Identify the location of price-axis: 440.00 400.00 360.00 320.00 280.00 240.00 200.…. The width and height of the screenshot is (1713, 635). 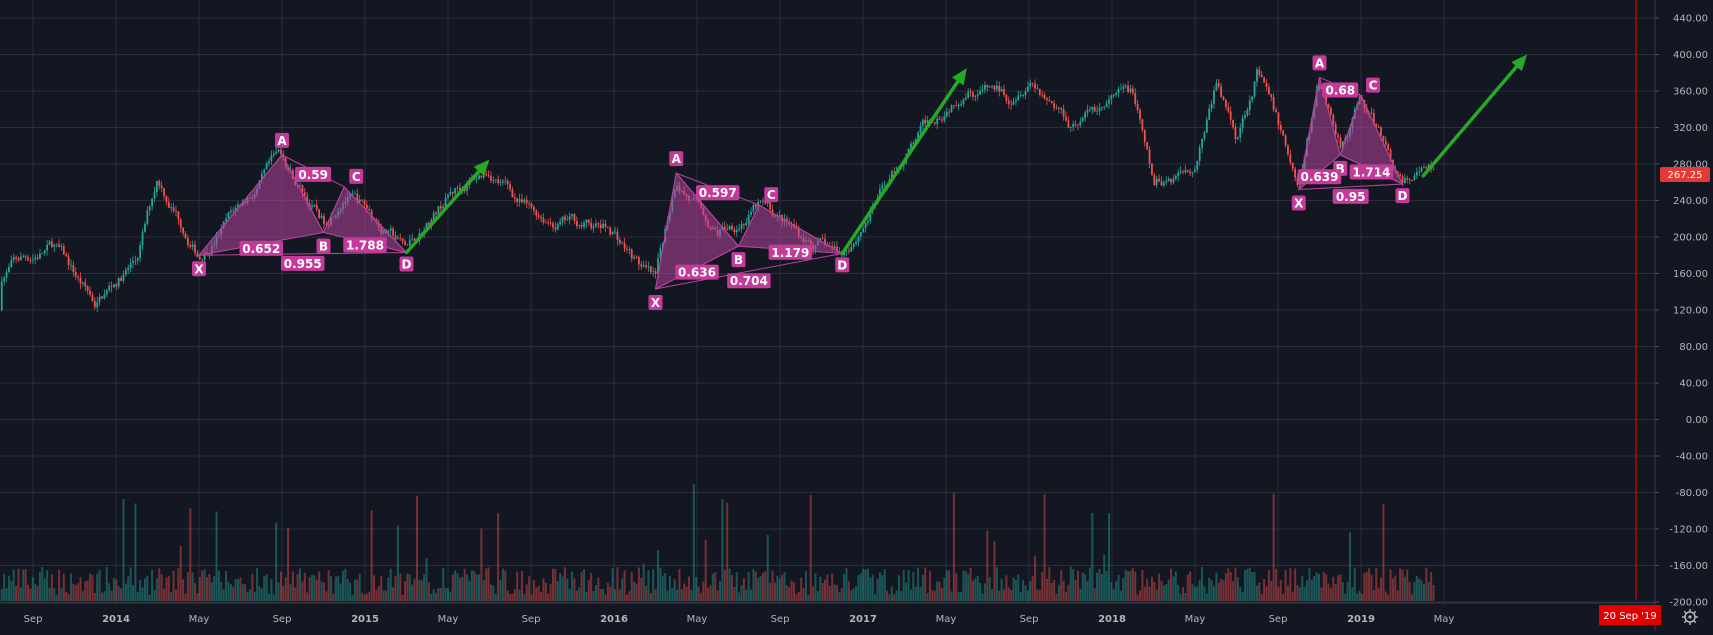
(1681, 315).